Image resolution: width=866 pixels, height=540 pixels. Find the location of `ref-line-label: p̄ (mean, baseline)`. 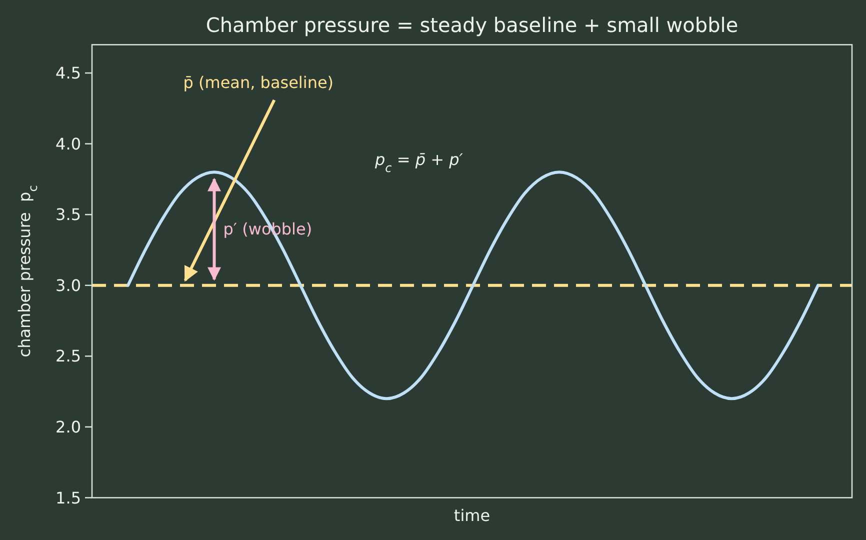

ref-line-label: p̄ (mean, baseline) is located at coordinates (258, 82).